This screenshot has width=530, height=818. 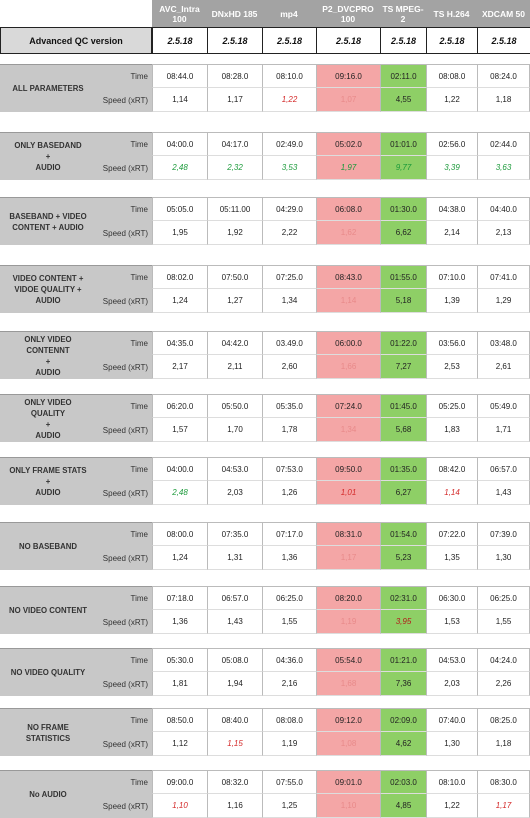 I want to click on column-header-line: 100, so click(x=348, y=18).